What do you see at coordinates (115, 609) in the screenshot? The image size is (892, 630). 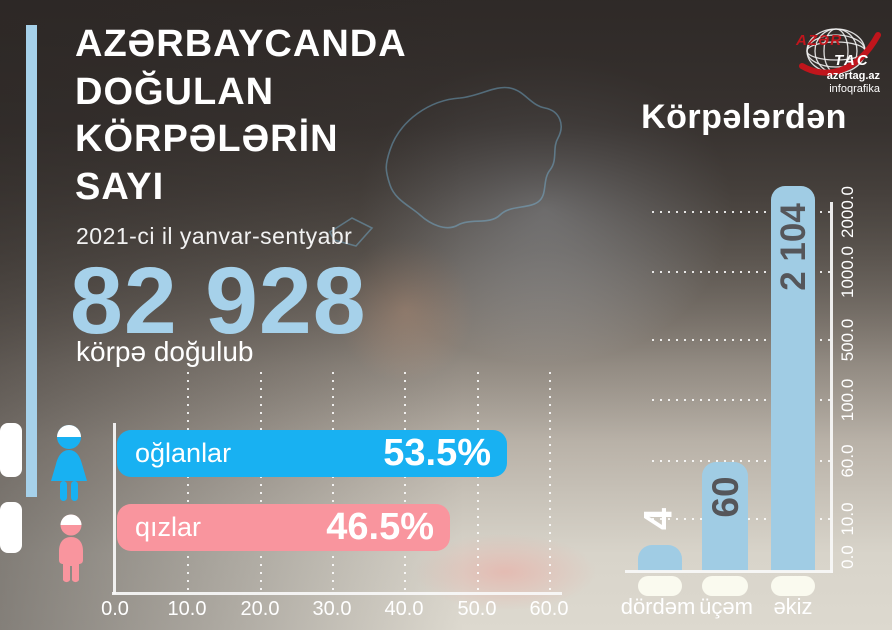 I see `x-tick: 0.0` at bounding box center [115, 609].